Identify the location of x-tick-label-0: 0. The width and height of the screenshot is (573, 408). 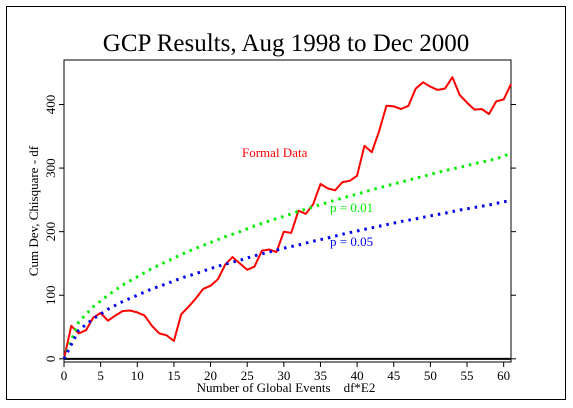
(64, 375).